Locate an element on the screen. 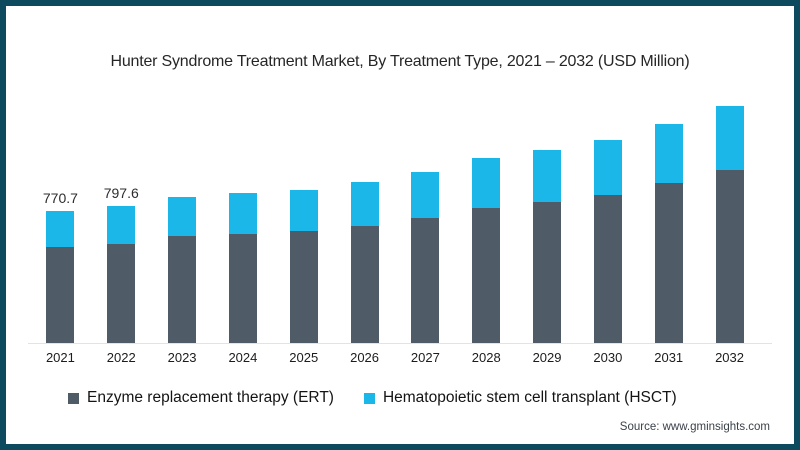  bar-value-label: 797.6 is located at coordinates (121, 193).